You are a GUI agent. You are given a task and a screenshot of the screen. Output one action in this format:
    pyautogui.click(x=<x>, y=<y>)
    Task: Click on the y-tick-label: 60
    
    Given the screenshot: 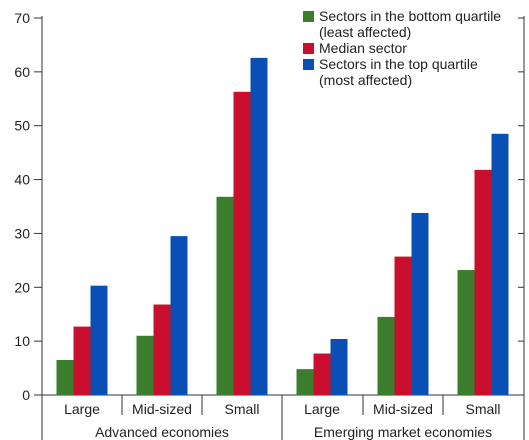 What is the action you would take?
    pyautogui.click(x=22, y=72)
    